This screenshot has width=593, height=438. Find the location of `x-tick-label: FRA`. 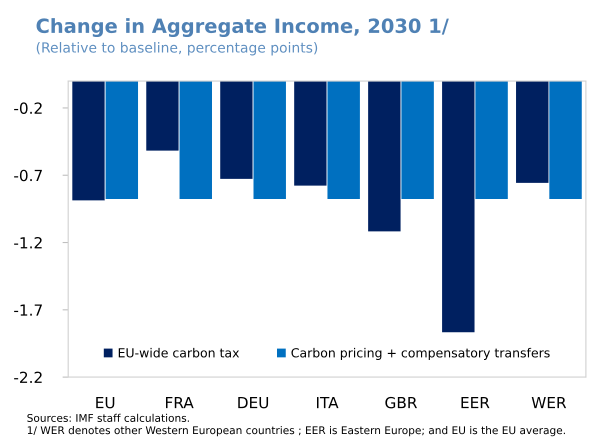

x-tick-label: FRA is located at coordinates (180, 402).